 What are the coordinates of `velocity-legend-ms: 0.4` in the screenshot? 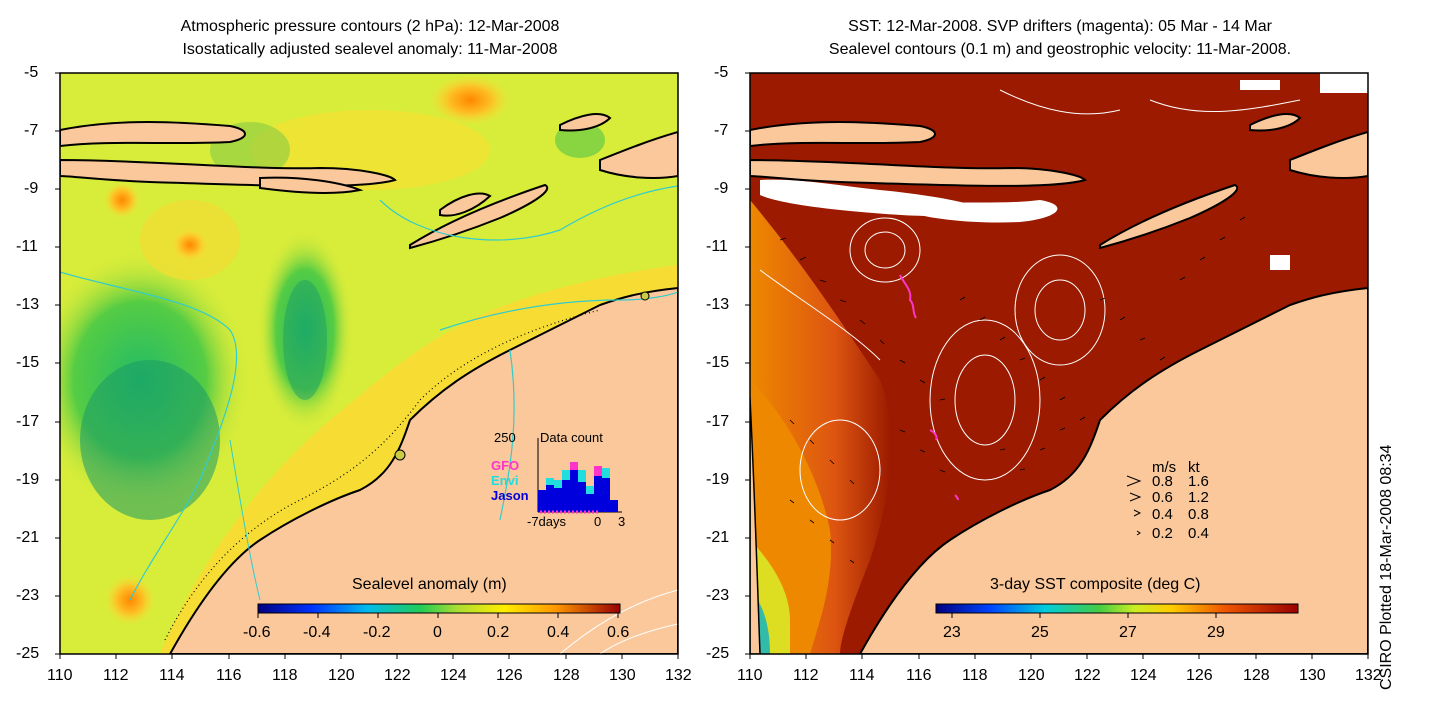 It's located at (1162, 514).